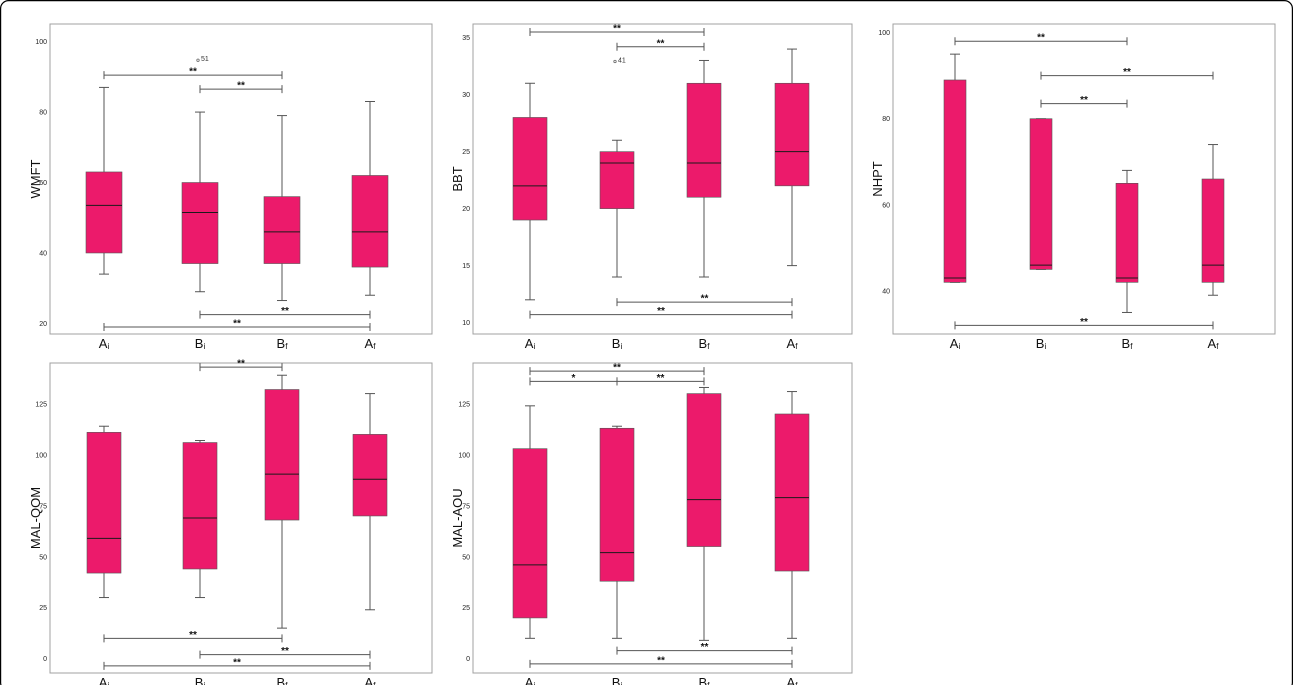 This screenshot has height=685, width=1293. I want to click on box-nhpt-af, so click(1213, 230).